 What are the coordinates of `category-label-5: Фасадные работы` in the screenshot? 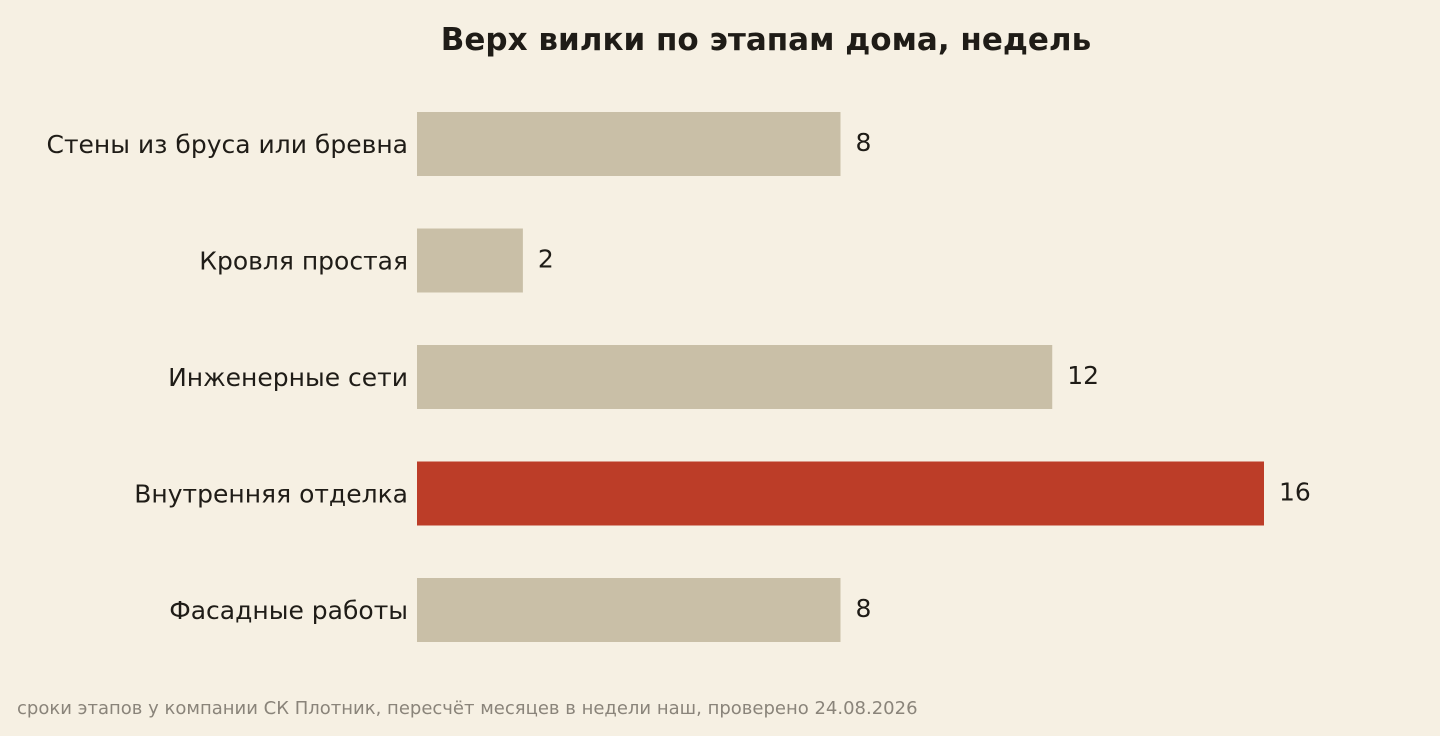 It's located at (288, 610).